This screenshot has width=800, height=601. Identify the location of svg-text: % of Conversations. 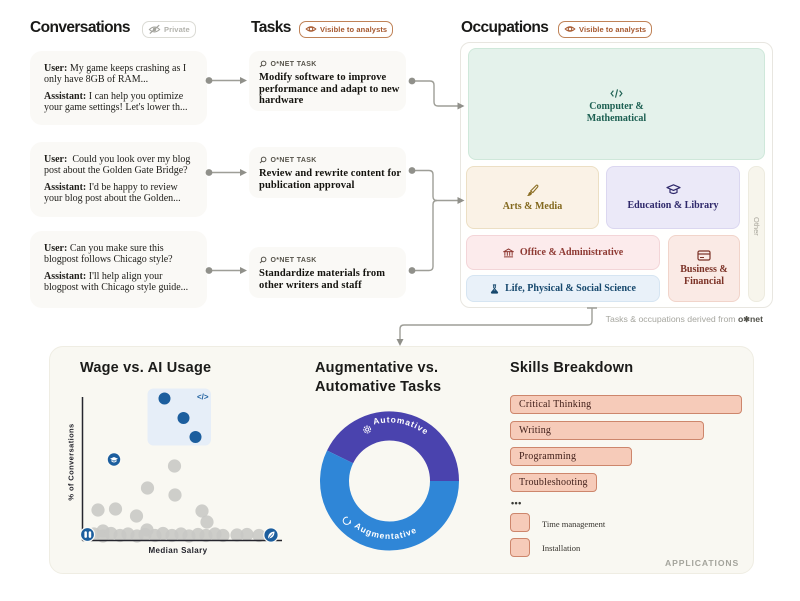
(71, 461).